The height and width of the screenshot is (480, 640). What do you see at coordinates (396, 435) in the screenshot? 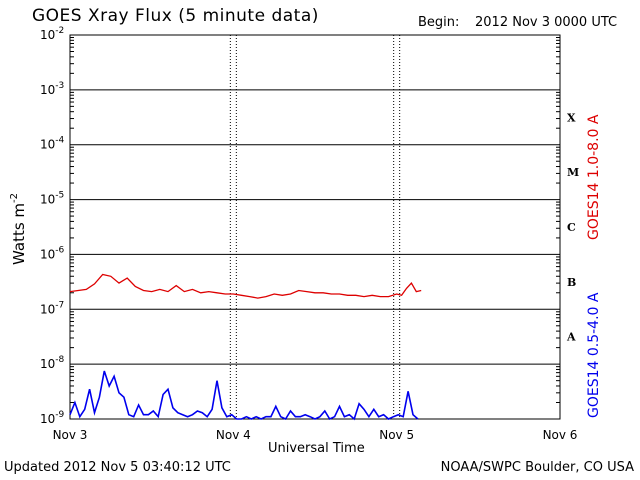
I see `x-tick-label: Nov 5` at bounding box center [396, 435].